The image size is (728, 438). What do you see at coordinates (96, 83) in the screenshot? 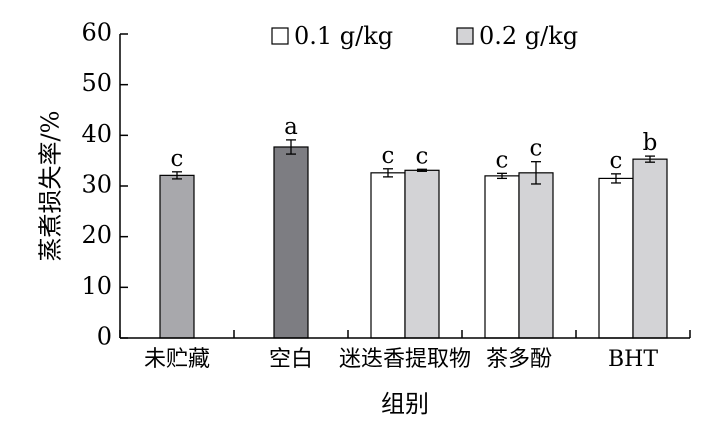
I see `y-tick-label: 50` at bounding box center [96, 83].